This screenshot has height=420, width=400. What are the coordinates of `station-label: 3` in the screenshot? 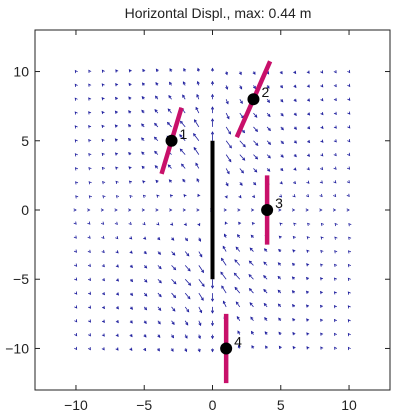 It's located at (279, 203).